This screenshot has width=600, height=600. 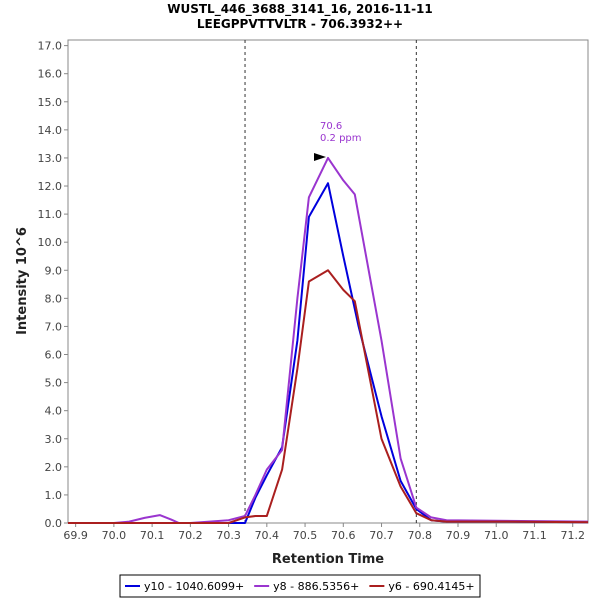 What do you see at coordinates (50, 242) in the screenshot?
I see `y-tick-label: 10.0` at bounding box center [50, 242].